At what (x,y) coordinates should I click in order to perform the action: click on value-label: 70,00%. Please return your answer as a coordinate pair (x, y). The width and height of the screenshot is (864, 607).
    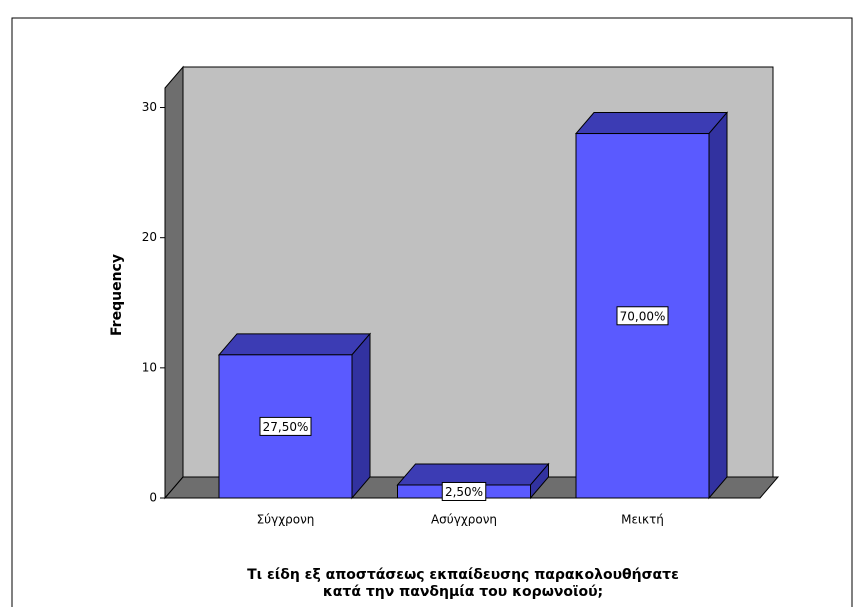
    Looking at the image, I should click on (643, 316).